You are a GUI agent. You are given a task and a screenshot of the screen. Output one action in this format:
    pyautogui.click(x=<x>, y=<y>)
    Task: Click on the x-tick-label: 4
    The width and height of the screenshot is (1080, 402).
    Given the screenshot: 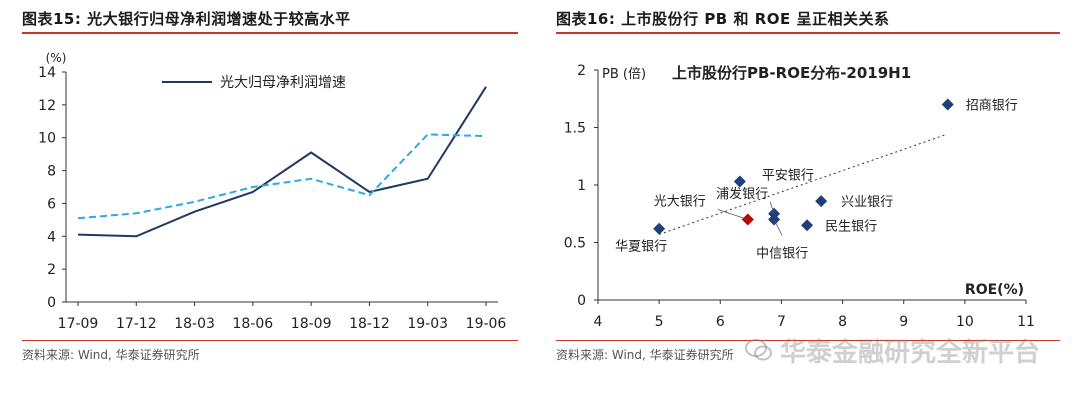 What is the action you would take?
    pyautogui.click(x=598, y=322)
    